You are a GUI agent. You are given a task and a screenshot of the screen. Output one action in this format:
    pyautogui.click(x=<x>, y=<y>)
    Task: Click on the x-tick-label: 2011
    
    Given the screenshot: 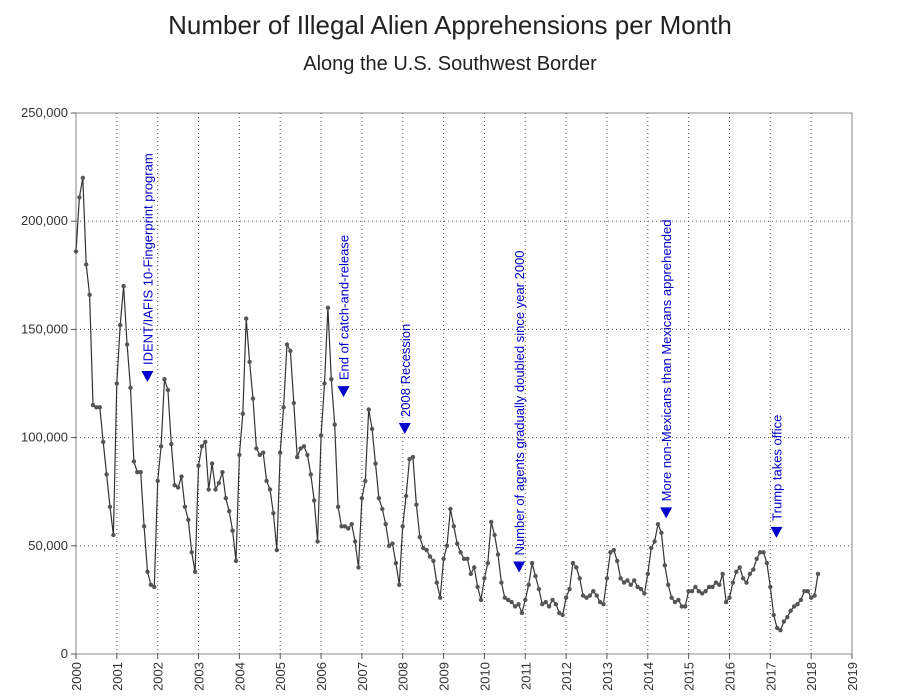 What is the action you would take?
    pyautogui.click(x=525, y=676)
    